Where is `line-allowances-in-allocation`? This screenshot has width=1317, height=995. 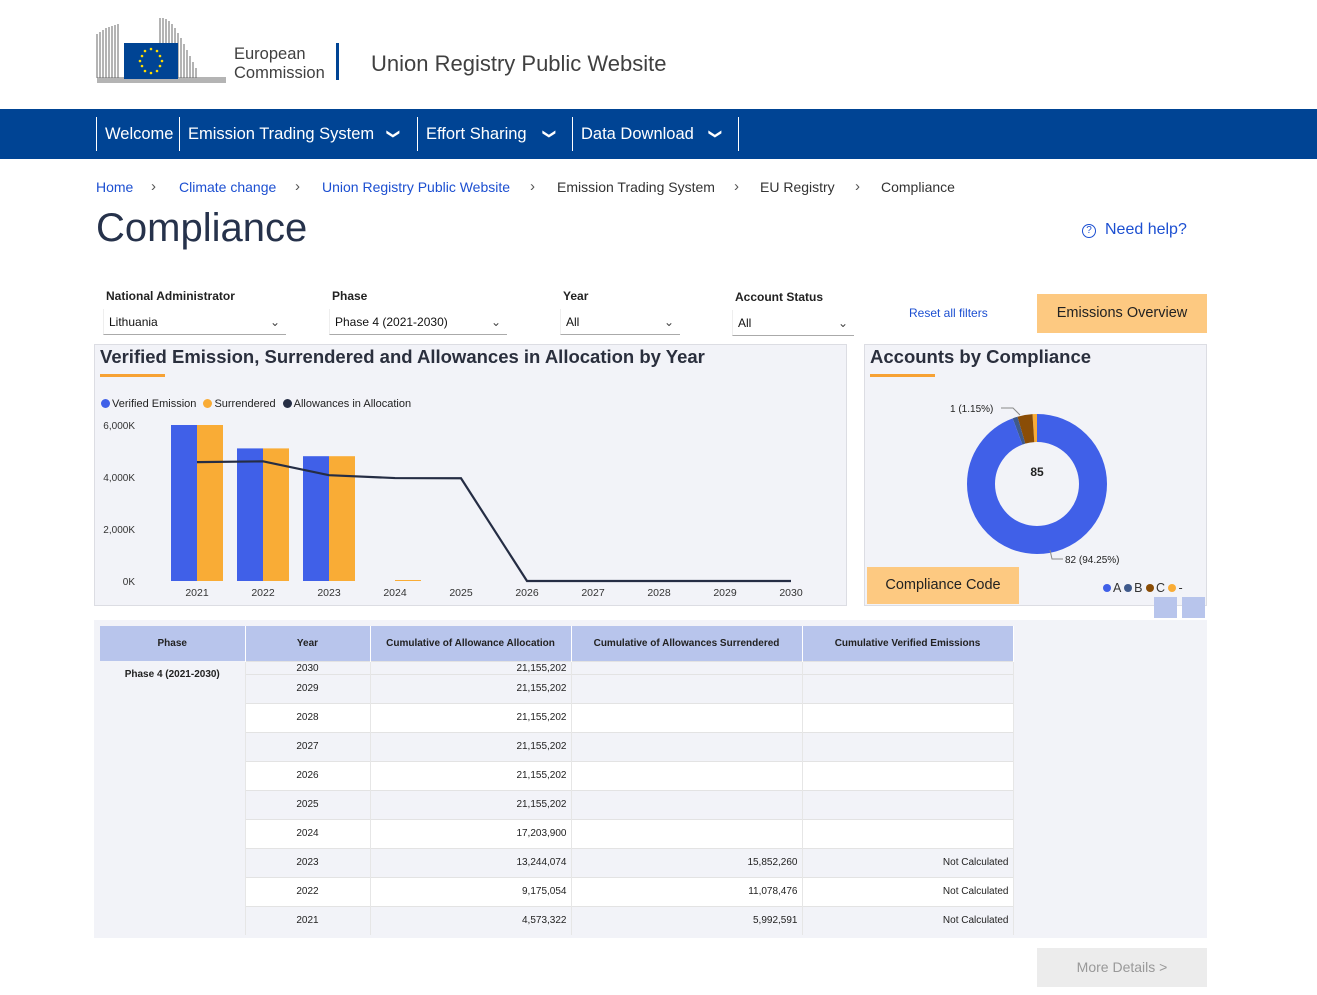 line-allowances-in-allocation is located at coordinates (493, 521).